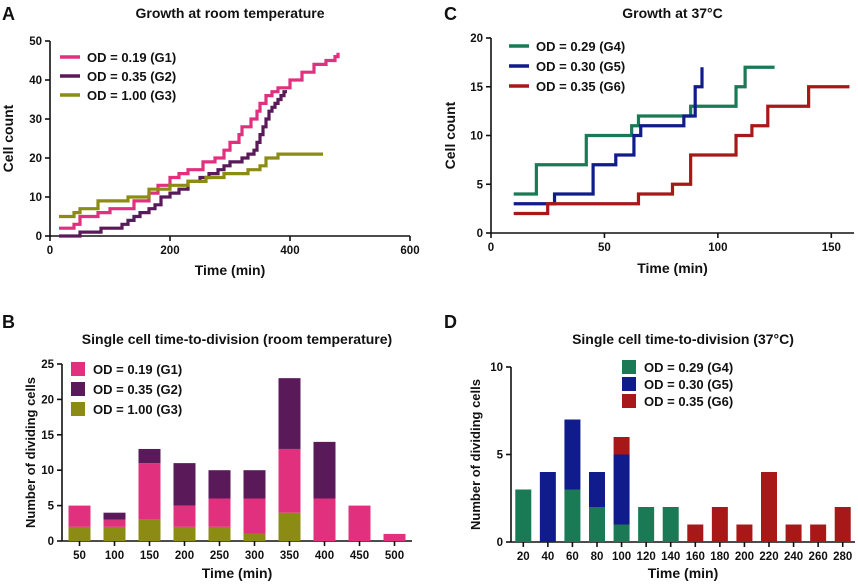 The height and width of the screenshot is (586, 858). Describe the element at coordinates (51, 507) in the screenshot. I see `B-y-tick-label: 5` at that location.